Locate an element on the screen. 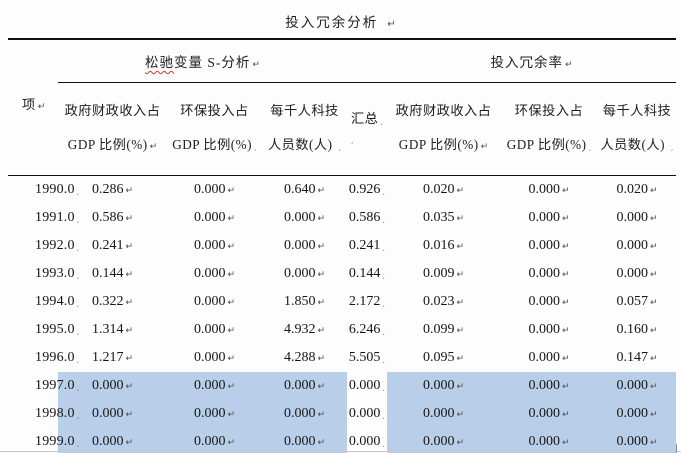  s-fiscal-cell: 0.322 ↵ is located at coordinates (112, 302).